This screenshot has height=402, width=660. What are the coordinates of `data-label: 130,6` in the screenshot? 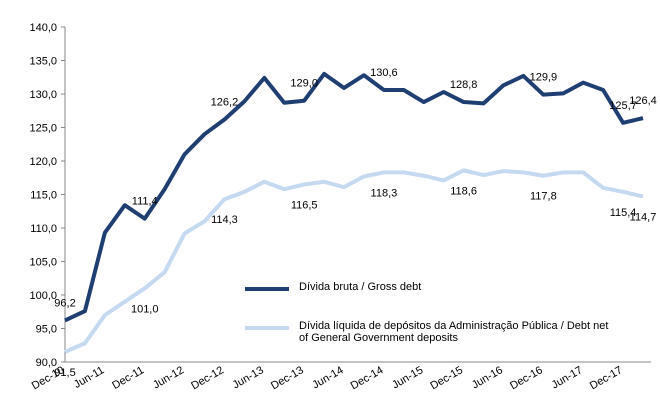 It's located at (384, 73).